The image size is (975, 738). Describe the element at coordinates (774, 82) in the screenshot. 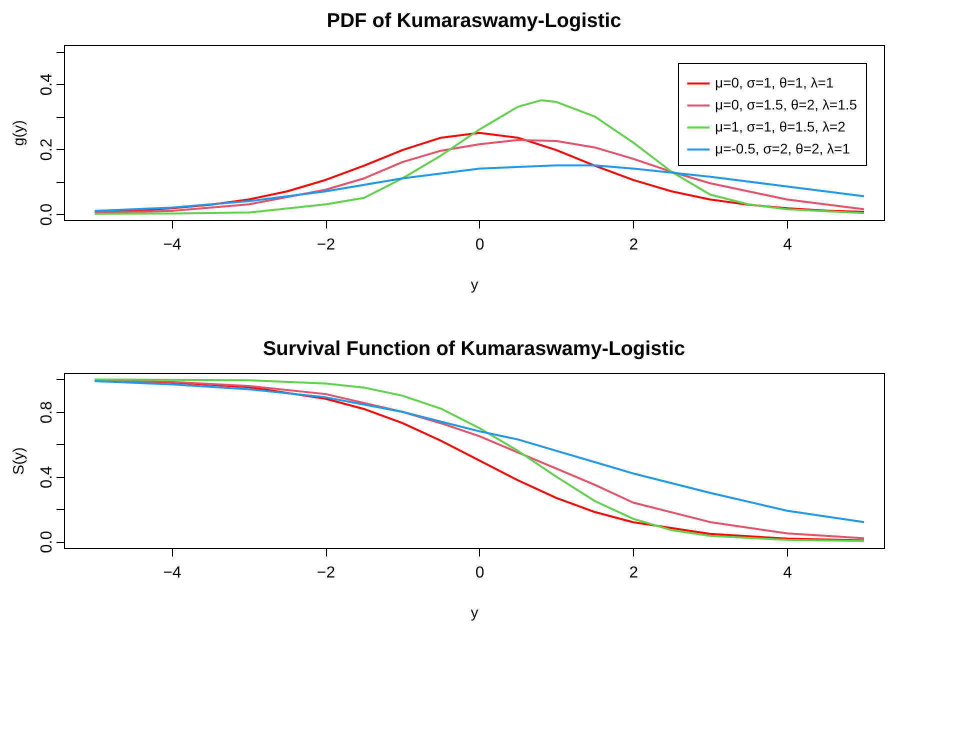

I see `legend-label: μ=0, σ=1, θ=1, λ=1` at that location.